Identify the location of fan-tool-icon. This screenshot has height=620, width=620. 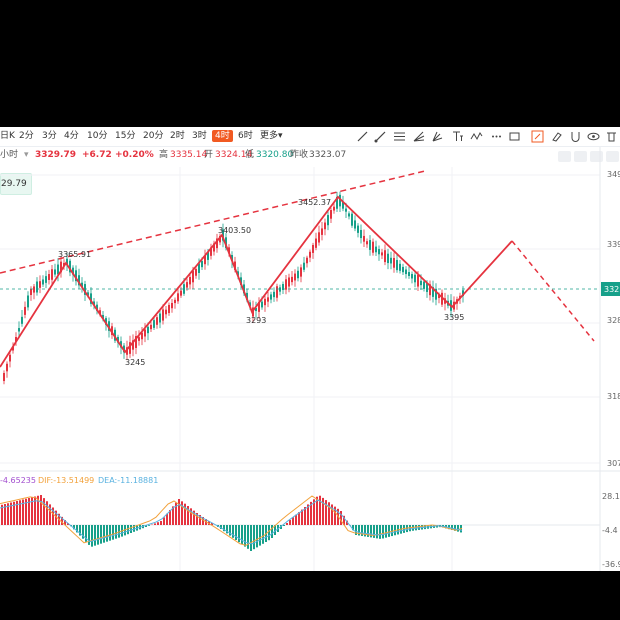
(418, 136).